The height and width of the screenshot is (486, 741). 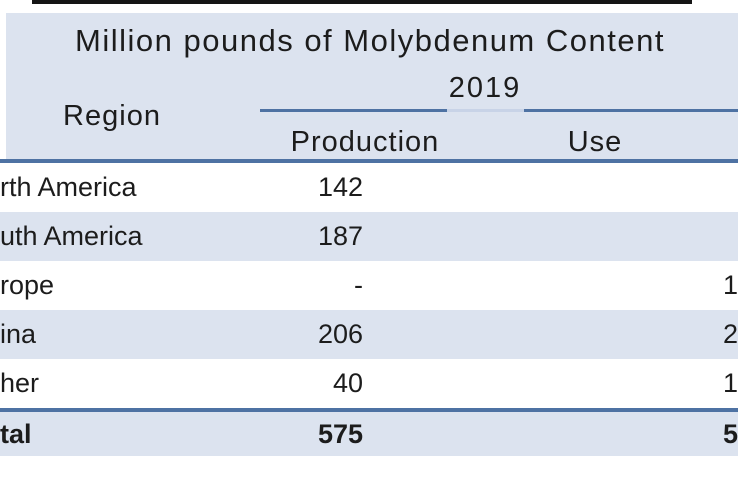 What do you see at coordinates (731, 433) in the screenshot?
I see `use-cell: 5` at bounding box center [731, 433].